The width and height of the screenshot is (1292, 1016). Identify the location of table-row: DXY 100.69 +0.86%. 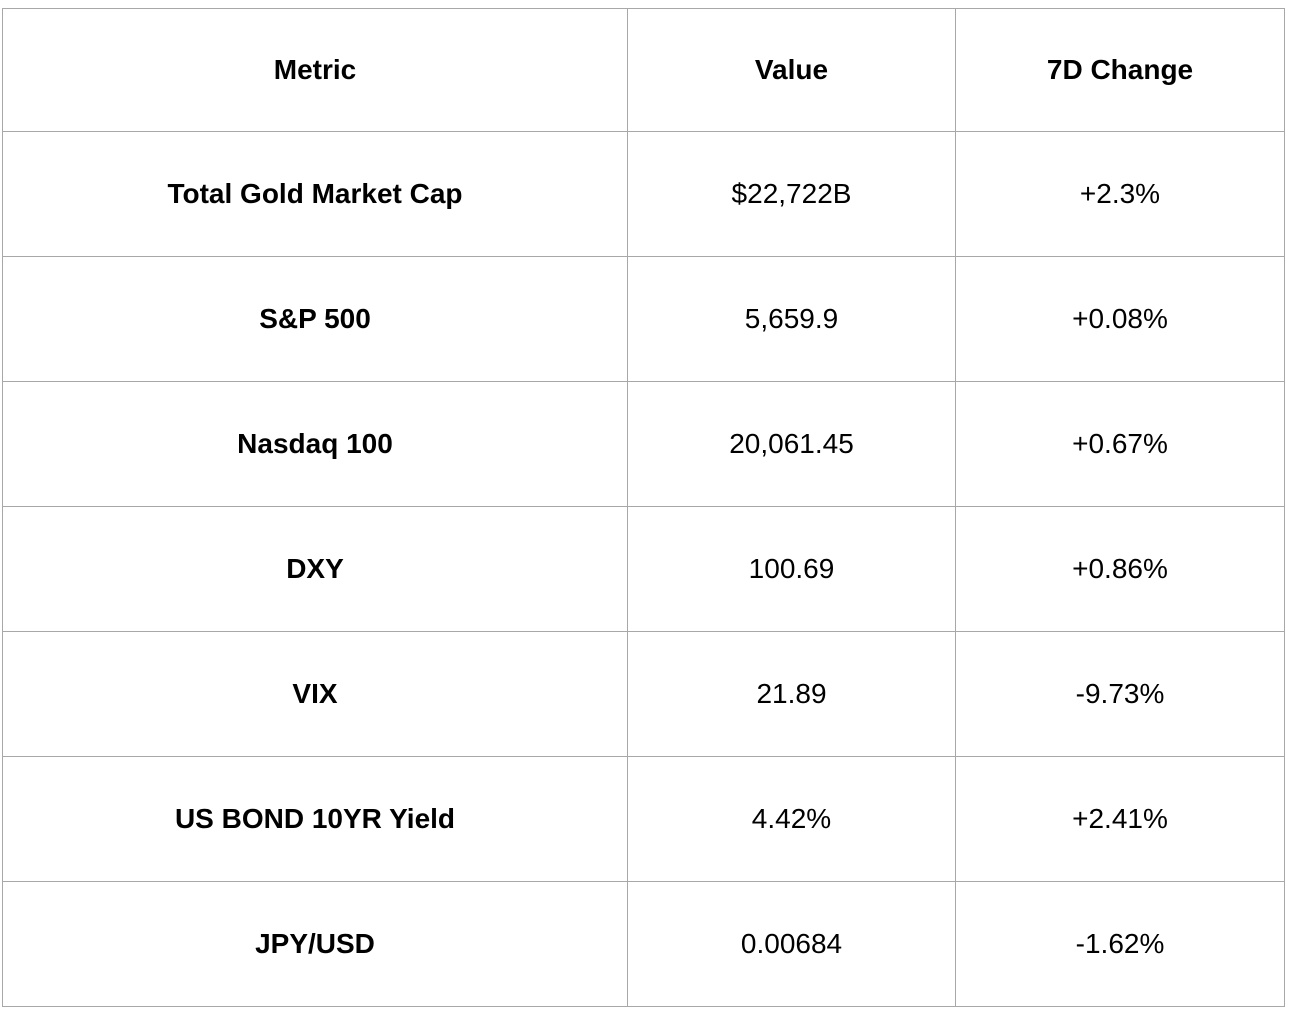
(643, 569).